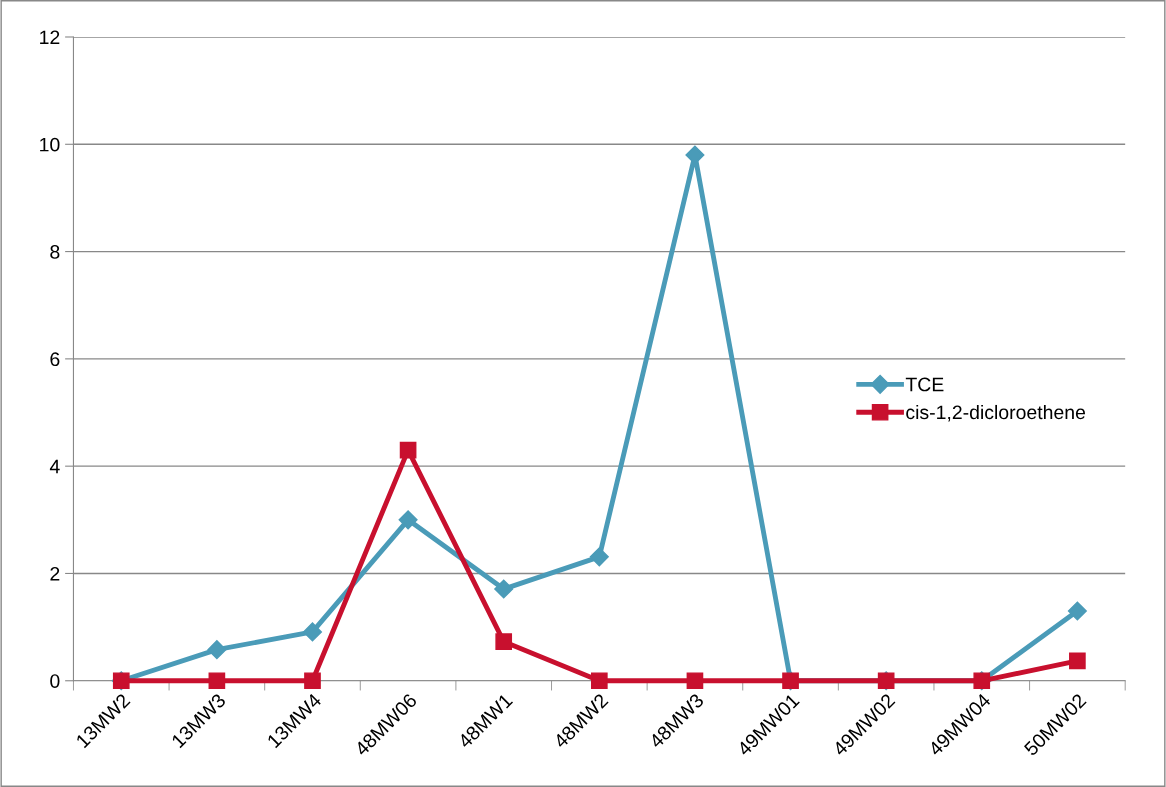 The width and height of the screenshot is (1166, 787). Describe the element at coordinates (50, 144) in the screenshot. I see `y-tick-label: 10` at that location.